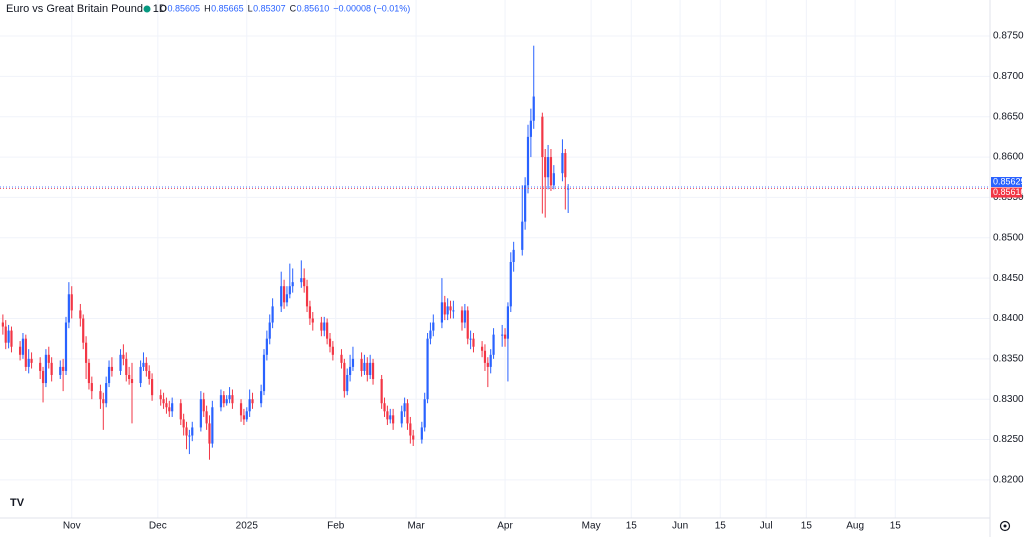  What do you see at coordinates (371, 8) in the screenshot?
I see `legend-change: −0.00008 (−0.01%)` at bounding box center [371, 8].